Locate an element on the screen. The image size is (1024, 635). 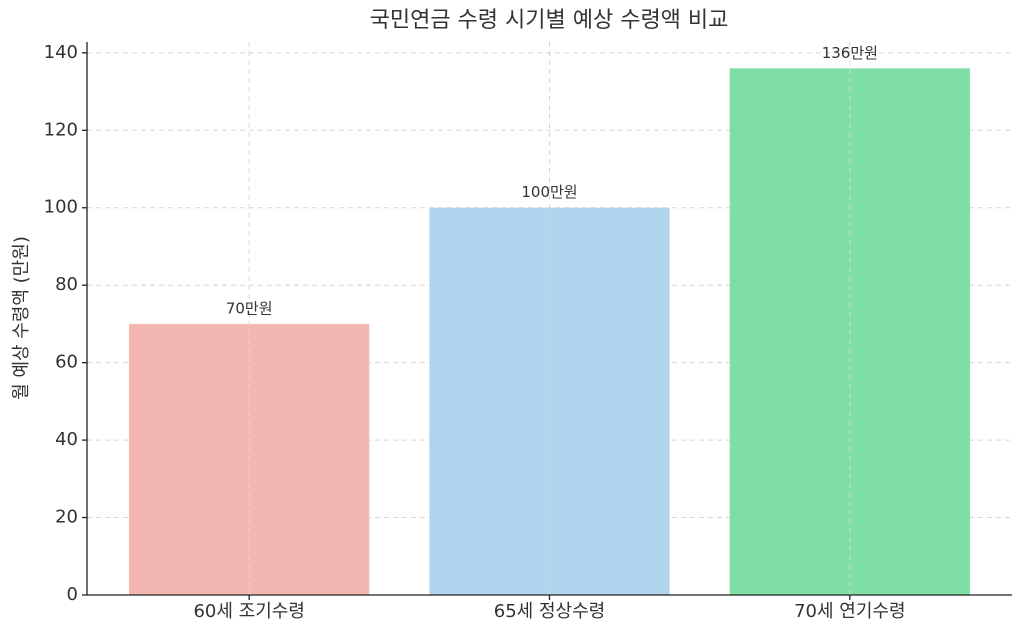
x-tick-label: 70세 연기수령 is located at coordinates (849, 611).